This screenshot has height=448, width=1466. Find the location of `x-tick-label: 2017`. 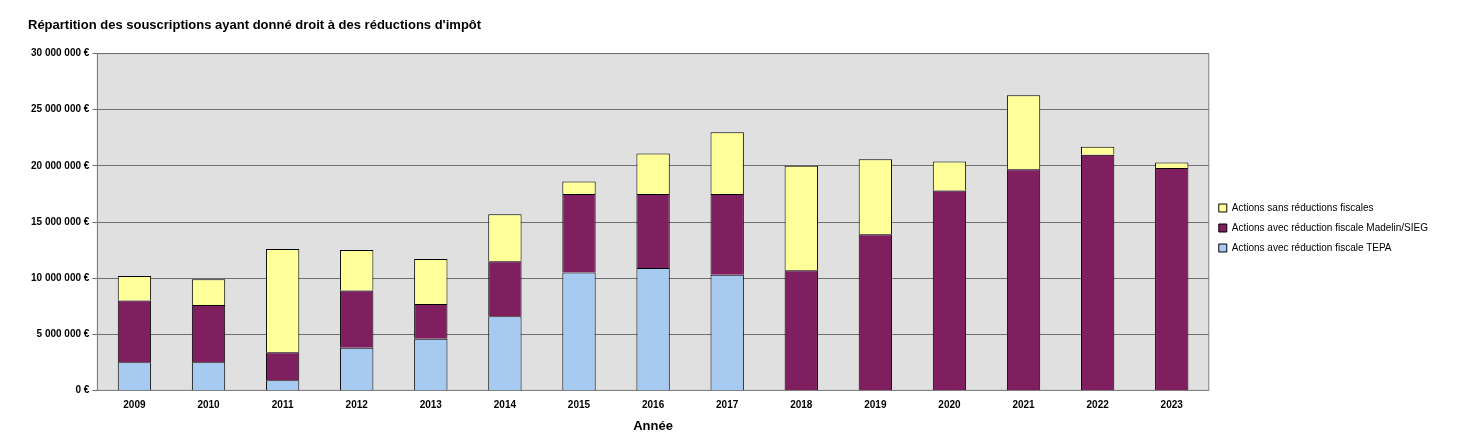

x-tick-label: 2017 is located at coordinates (727, 405).